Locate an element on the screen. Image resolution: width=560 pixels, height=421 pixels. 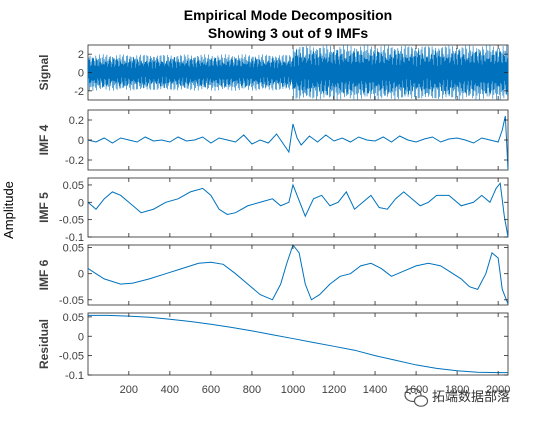
x-tick-label: 400 is located at coordinates (170, 390).